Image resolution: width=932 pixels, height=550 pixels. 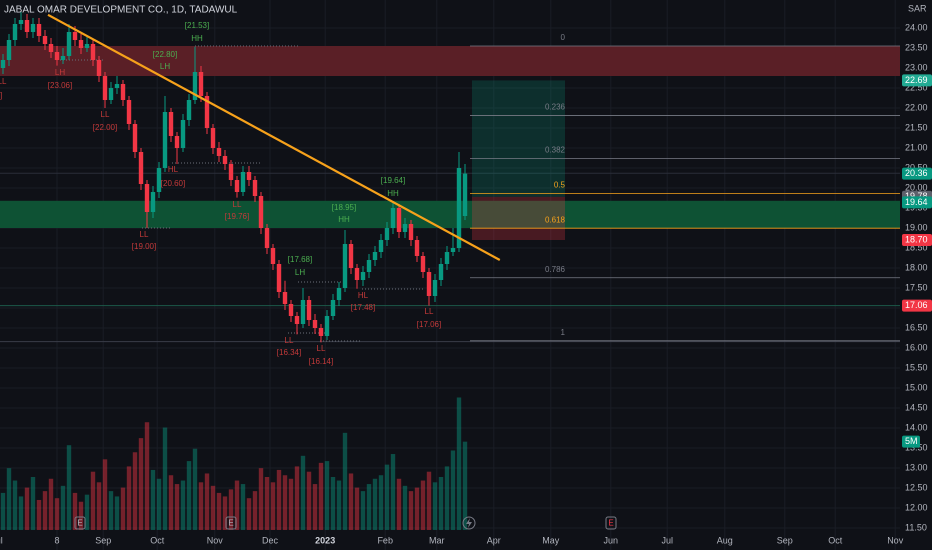 I want to click on y-tick-label: 11.50, so click(x=916, y=527).